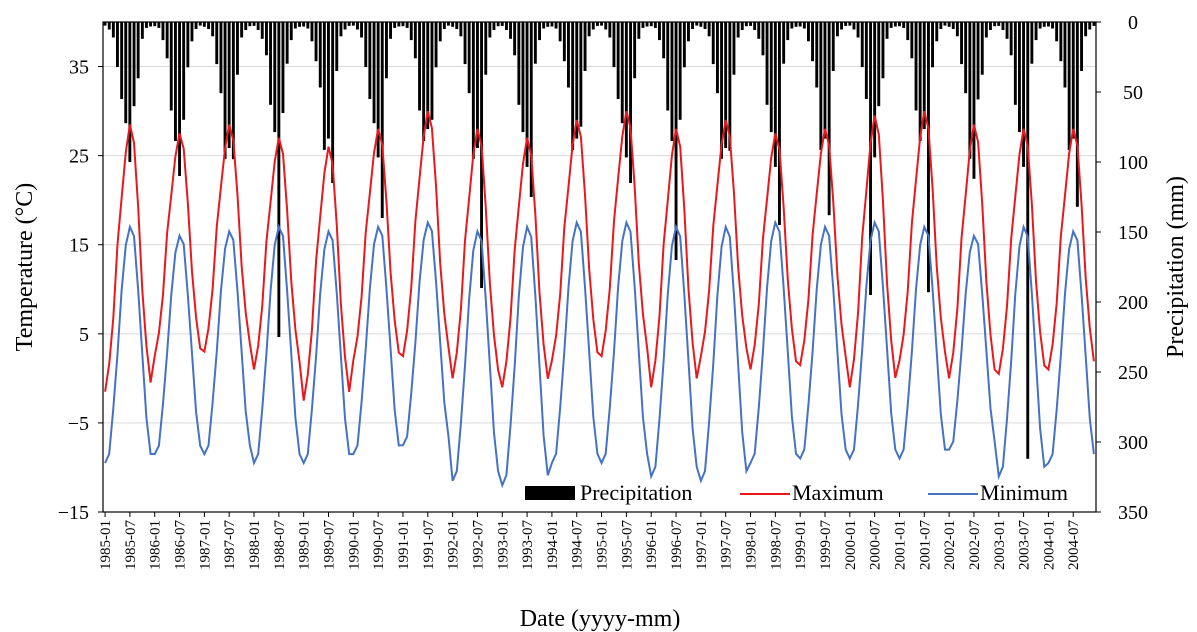 Image resolution: width=1197 pixels, height=632 pixels. I want to click on x-tick-label: 1992-01, so click(454, 545).